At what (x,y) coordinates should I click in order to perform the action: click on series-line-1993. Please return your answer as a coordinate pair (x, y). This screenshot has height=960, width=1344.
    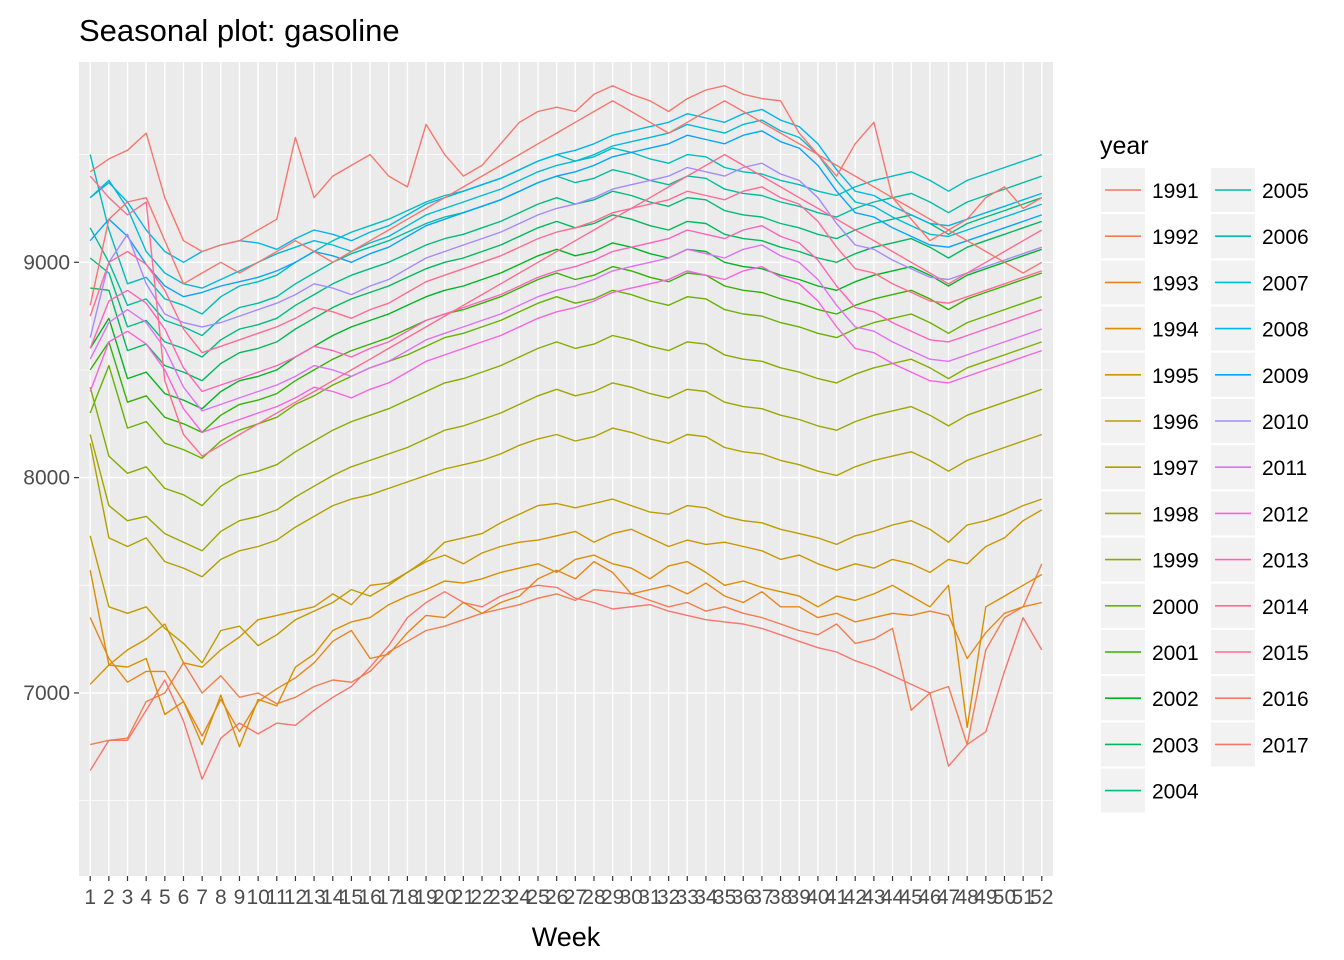
    Looking at the image, I should click on (565, 648).